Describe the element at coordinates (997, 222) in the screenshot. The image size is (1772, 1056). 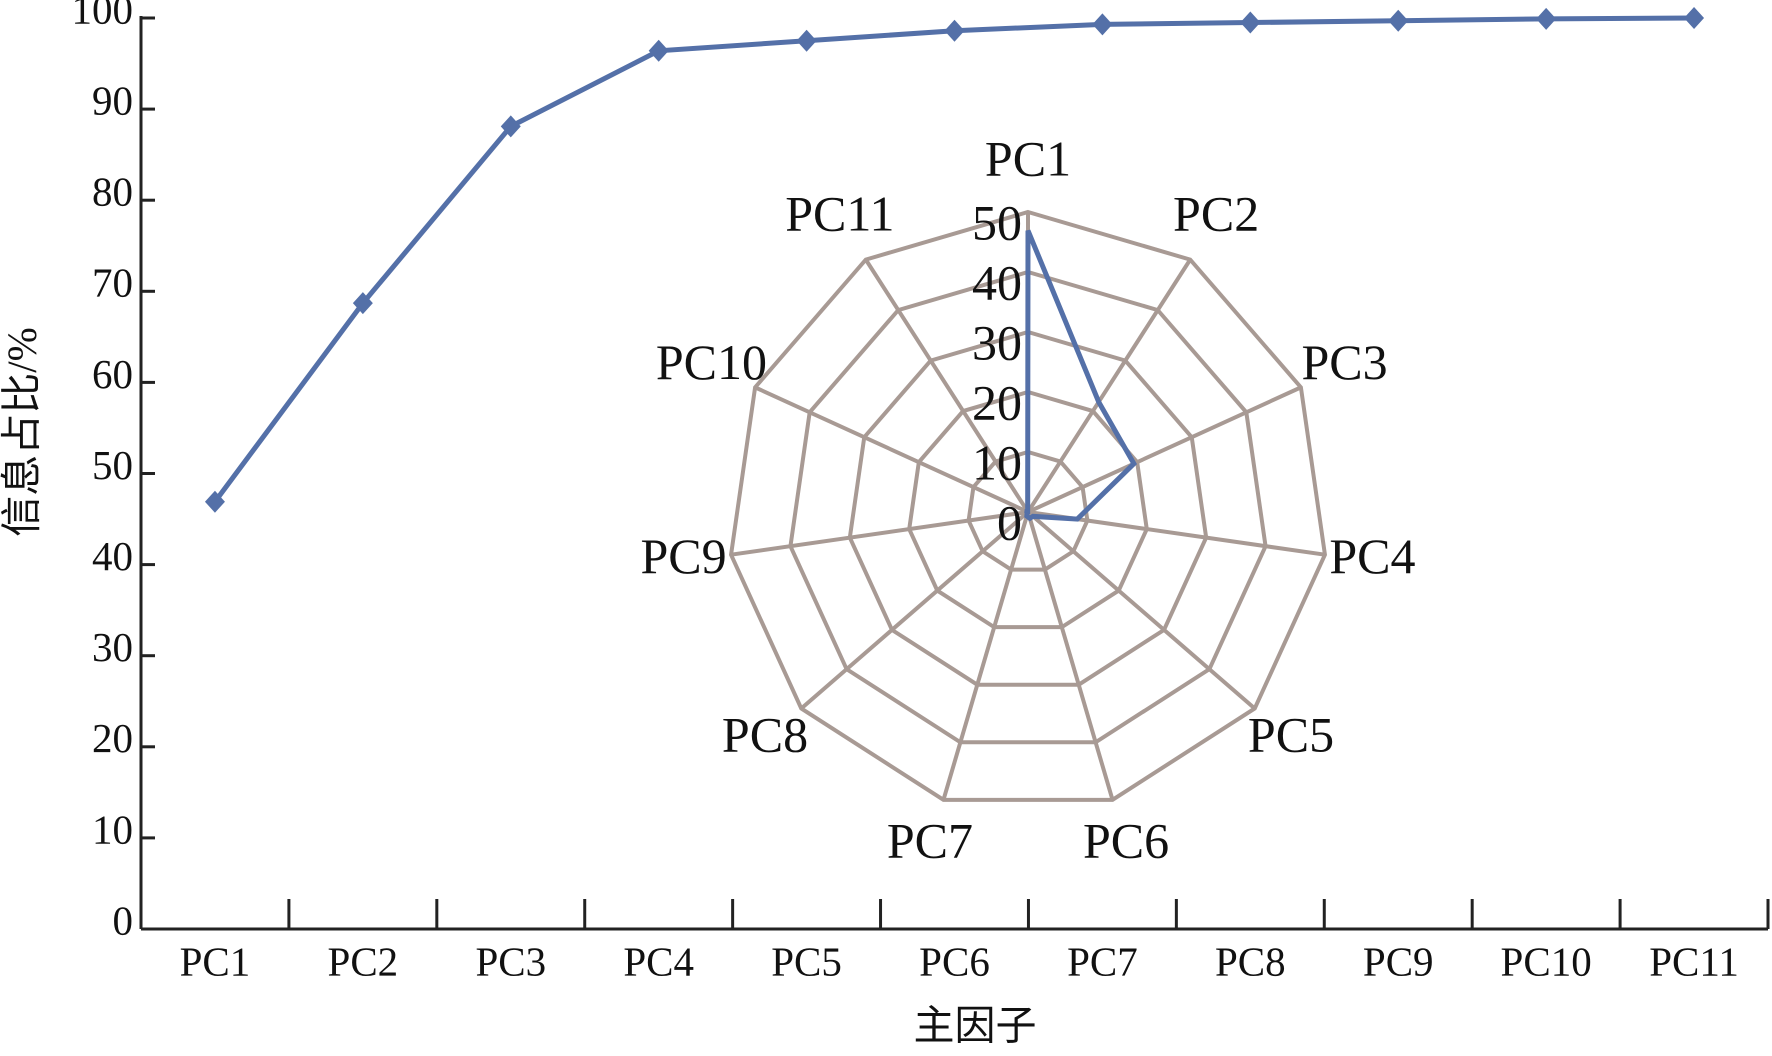
I see `radar-tick-label: 50` at that location.